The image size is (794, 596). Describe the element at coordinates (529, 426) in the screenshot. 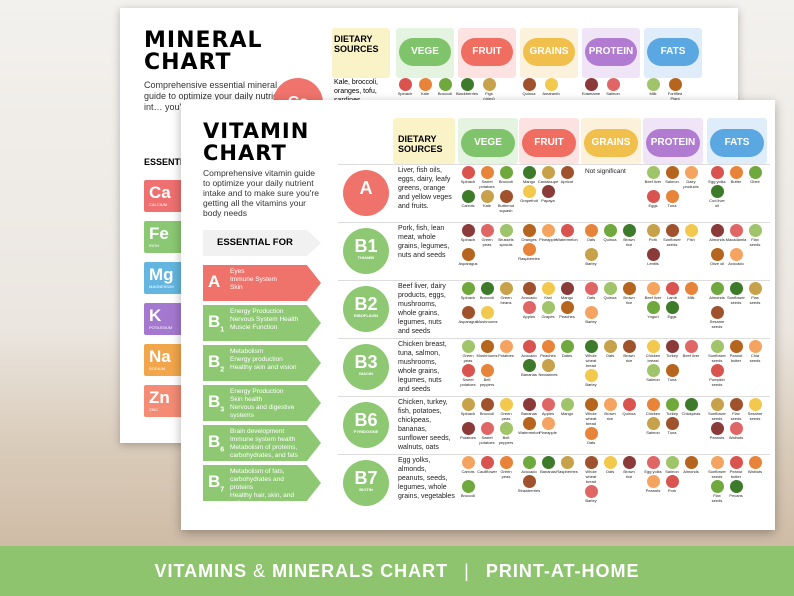

I see `food-item: Watermelon` at that location.